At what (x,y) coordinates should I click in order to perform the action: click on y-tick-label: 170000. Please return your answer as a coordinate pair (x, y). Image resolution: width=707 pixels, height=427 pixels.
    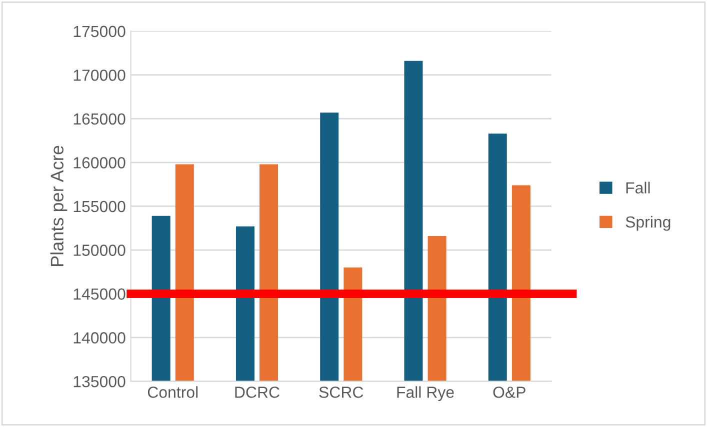
    Looking at the image, I should click on (100, 75).